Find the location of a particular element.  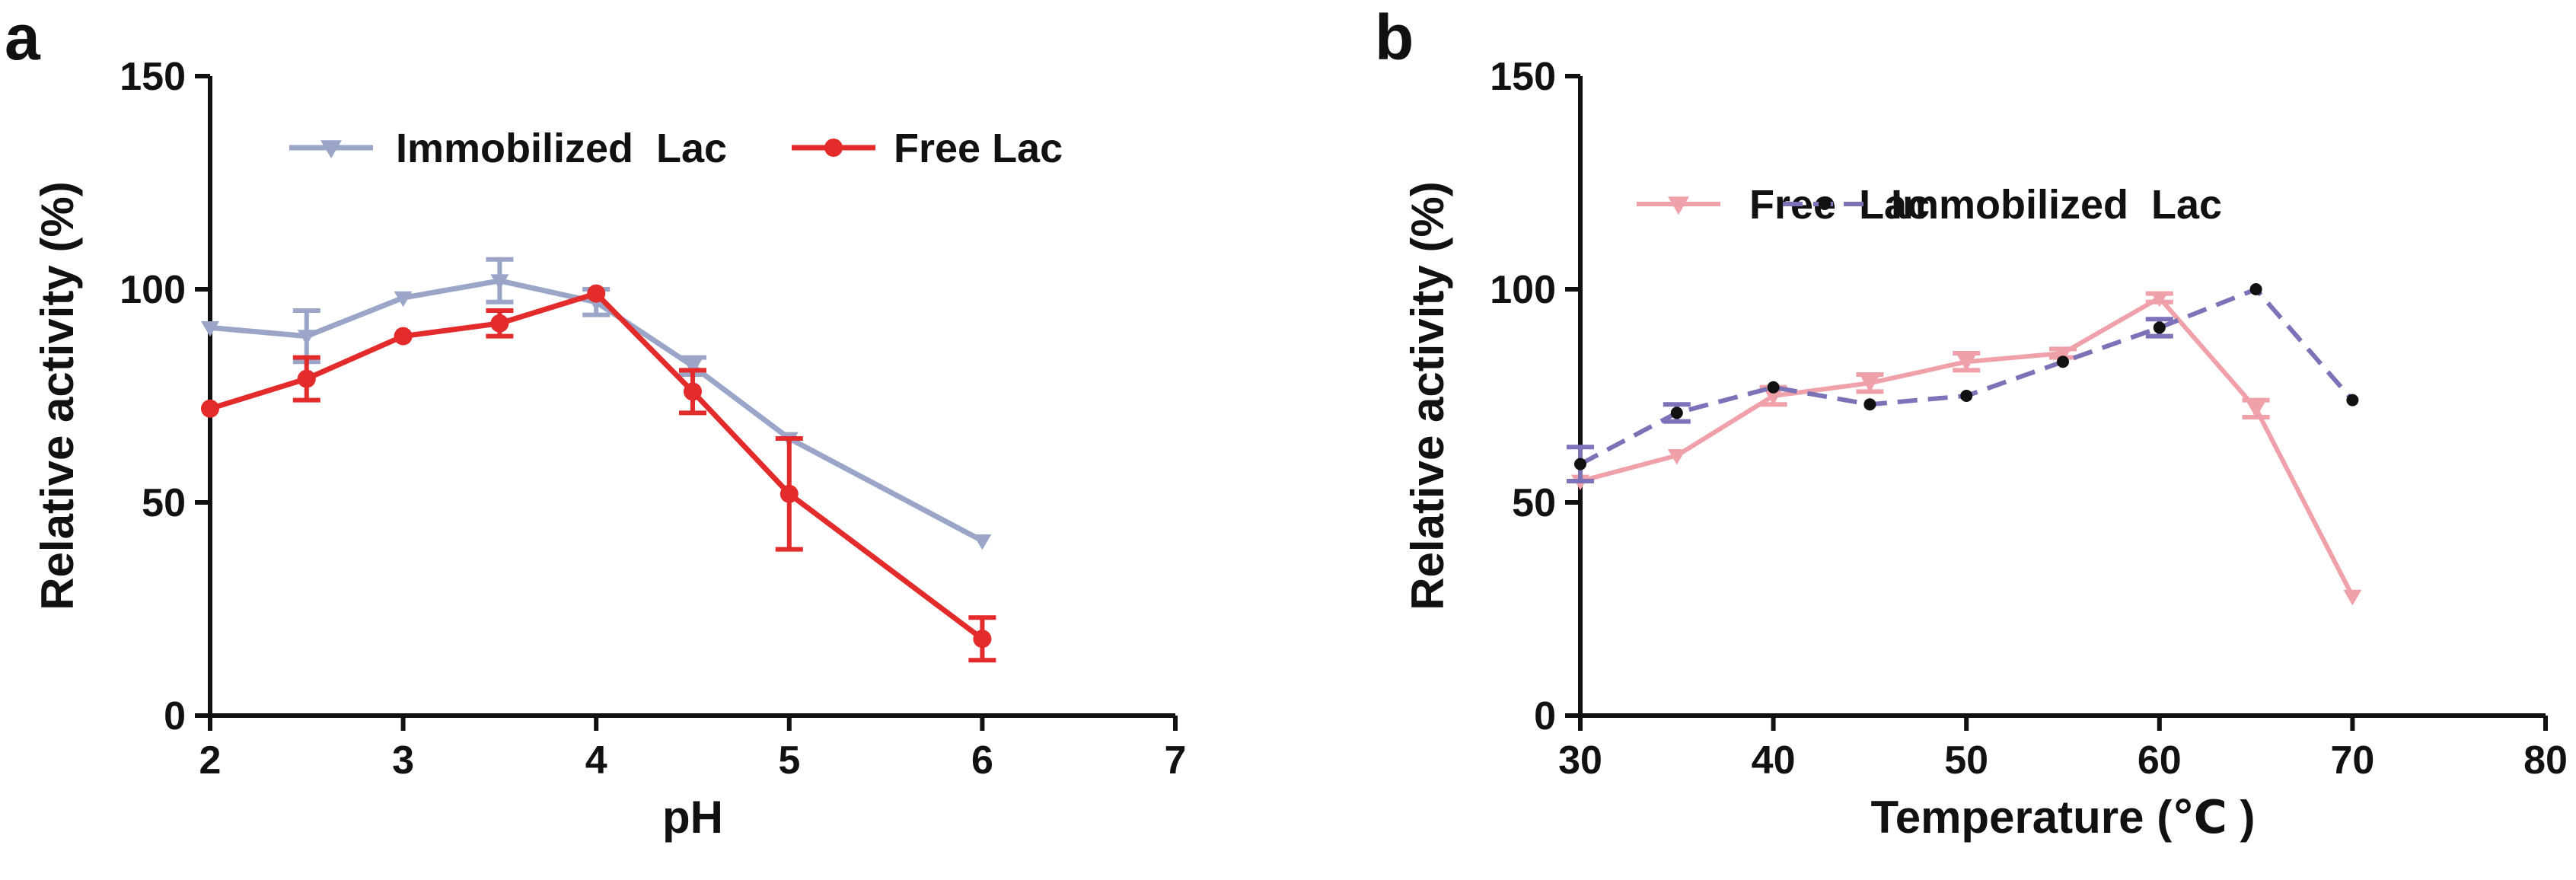

x-tick-label-b: 60 is located at coordinates (2160, 761).